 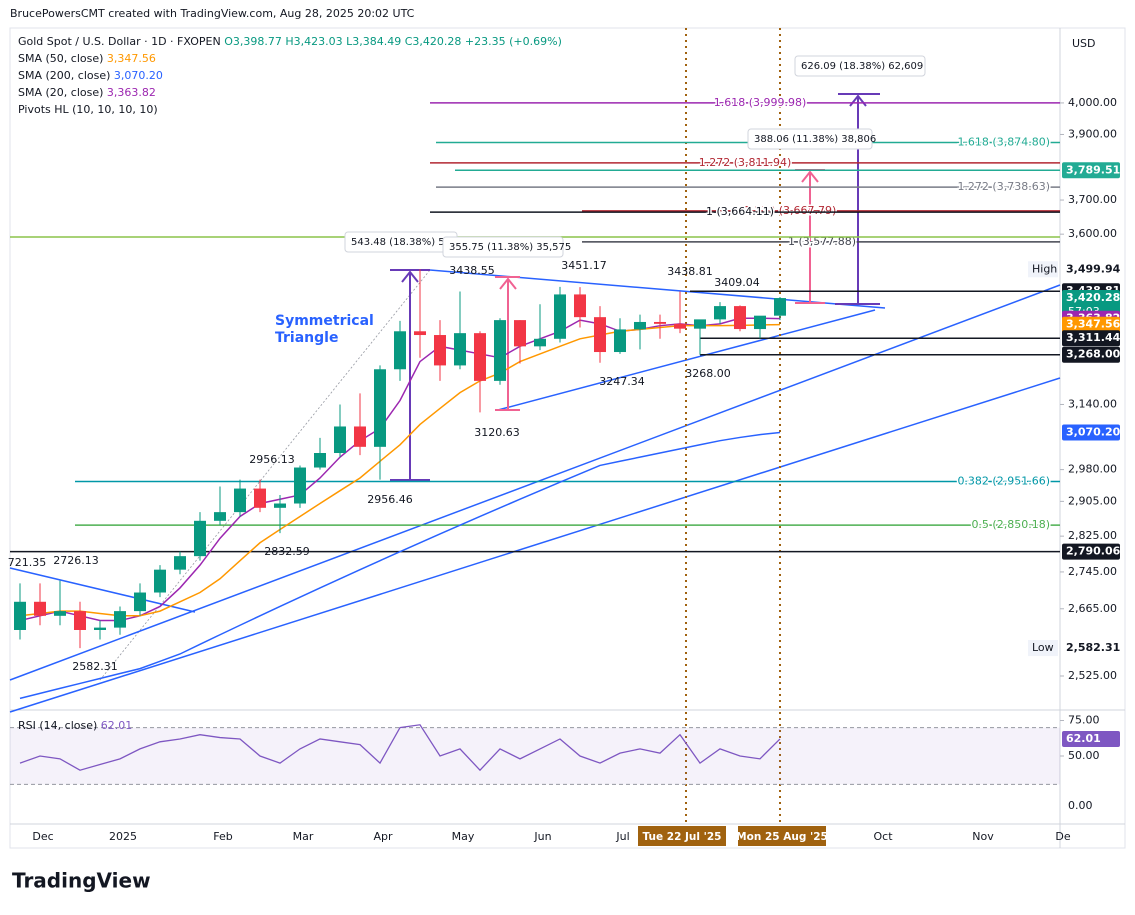 What do you see at coordinates (27, 562) in the screenshot?
I see `price-annotation: 721.35` at bounding box center [27, 562].